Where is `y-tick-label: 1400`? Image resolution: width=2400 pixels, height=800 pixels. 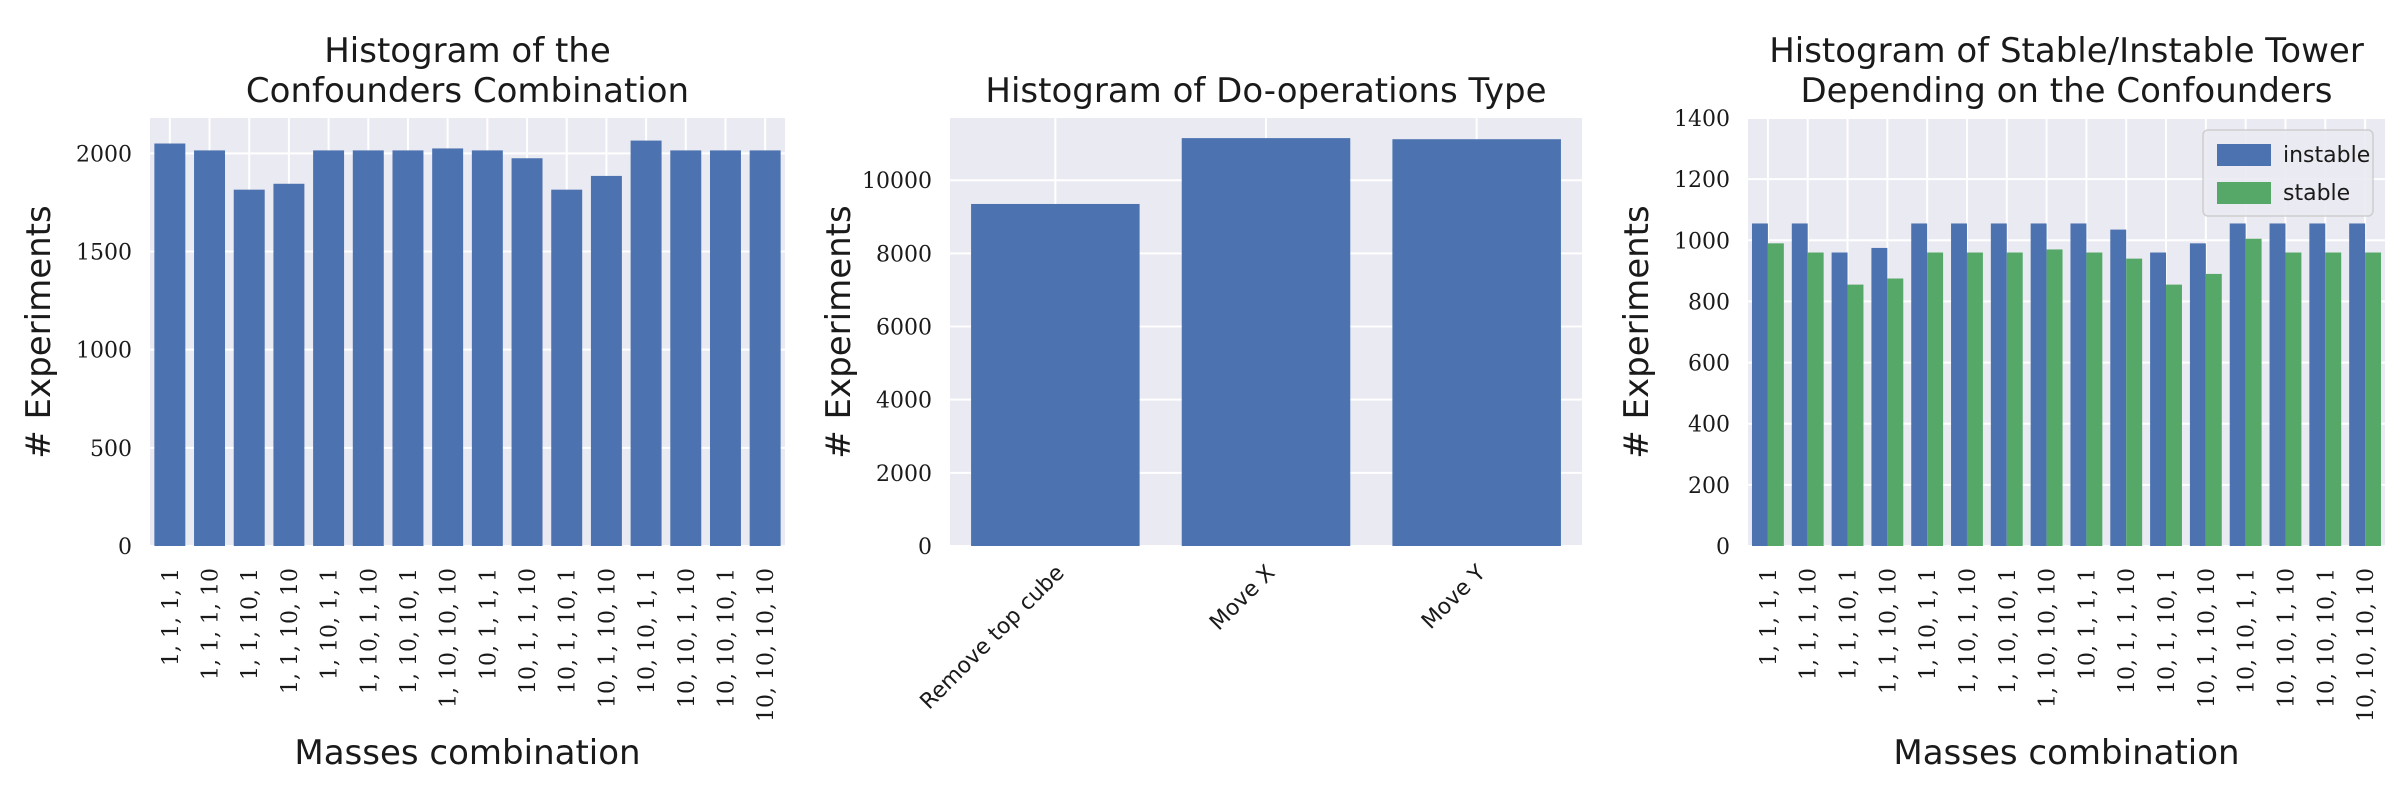
y-tick-label: 1400 is located at coordinates (1702, 119).